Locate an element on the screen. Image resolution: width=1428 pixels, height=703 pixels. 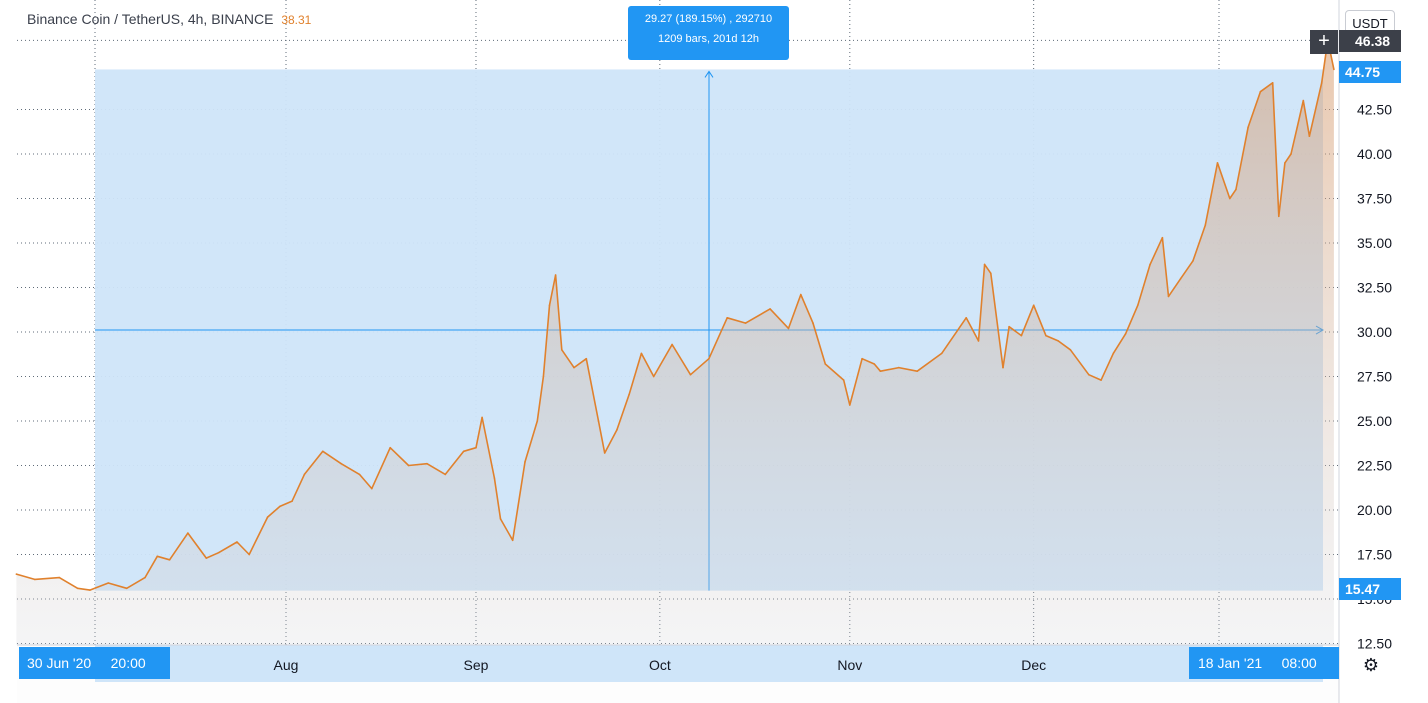
range-start-time: 20:00 is located at coordinates (128, 663).